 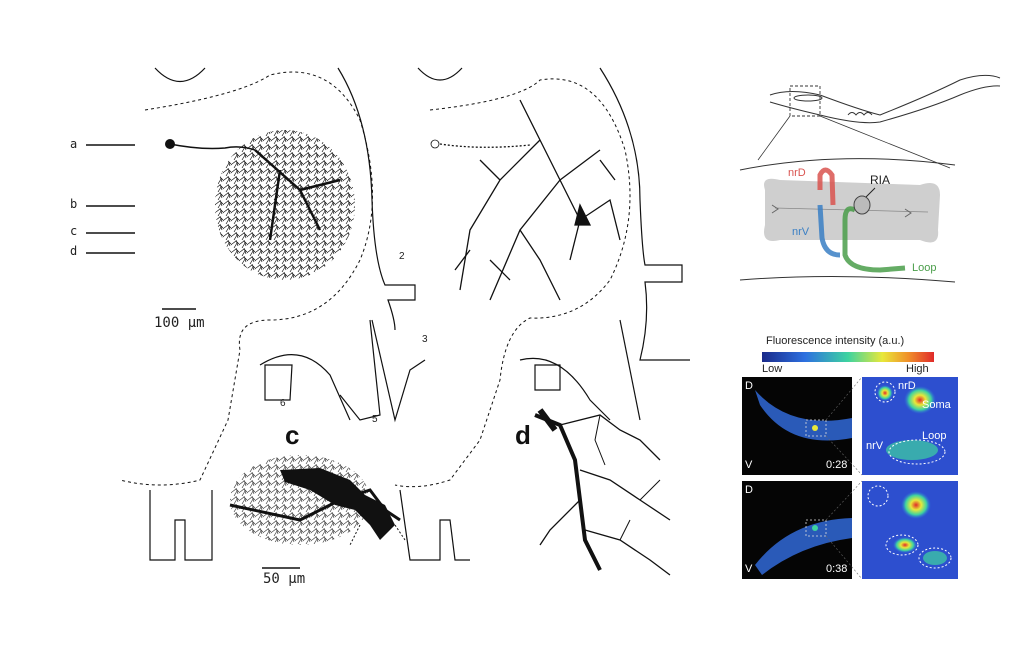 I want to click on ria-soma, so click(x=862, y=205).